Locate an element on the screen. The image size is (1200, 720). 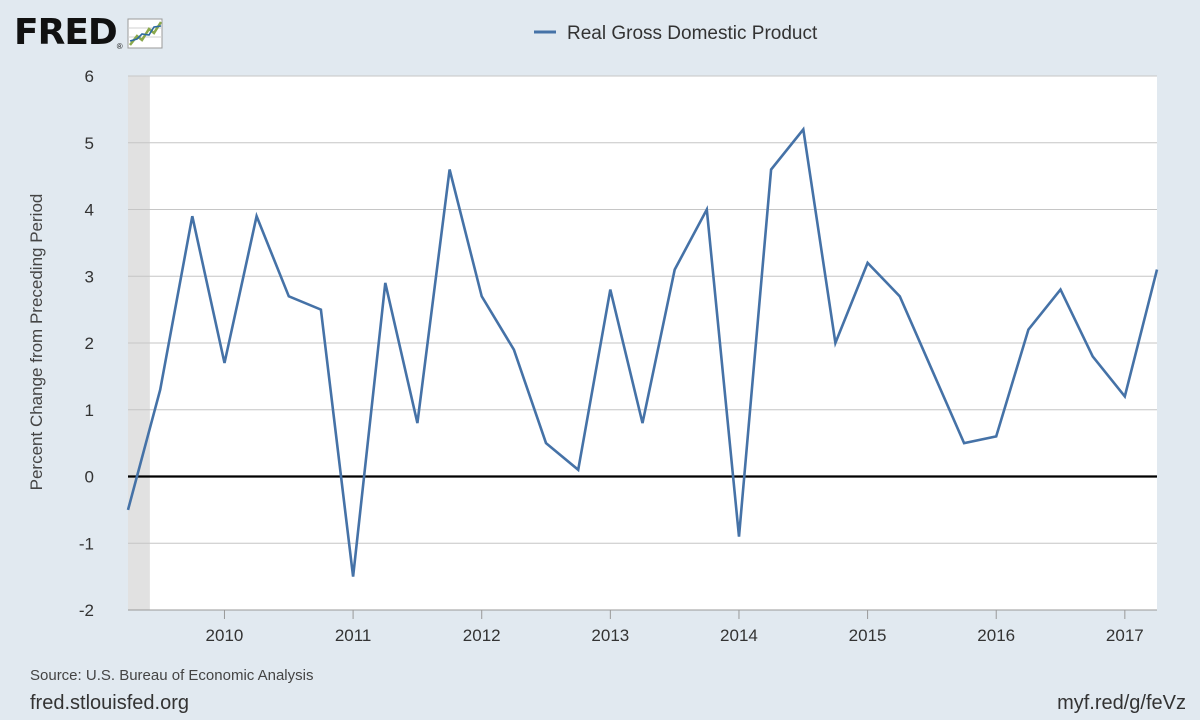
y-tick-label: 5 is located at coordinates (89, 143).